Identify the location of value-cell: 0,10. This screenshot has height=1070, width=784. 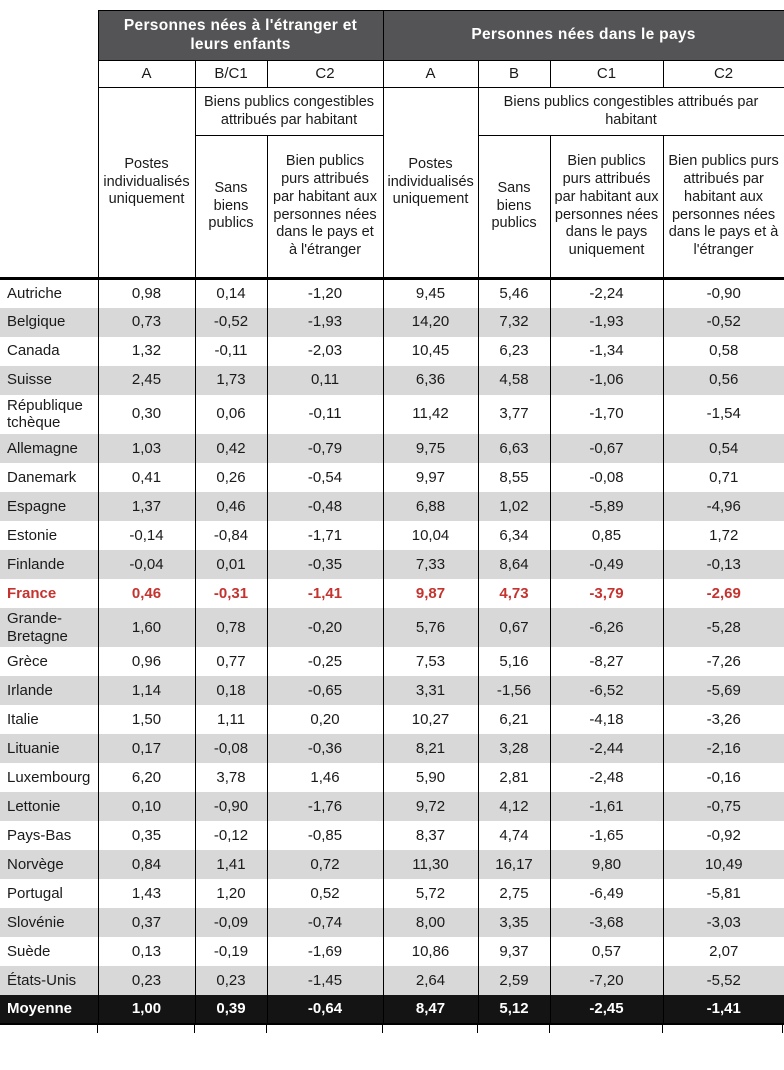
(146, 807).